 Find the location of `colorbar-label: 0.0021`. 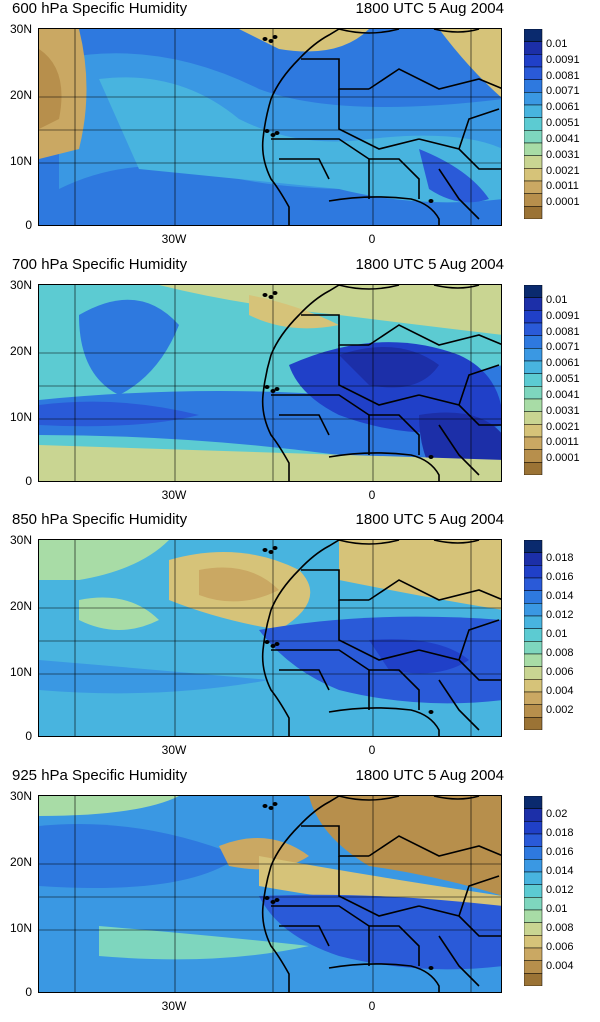

colorbar-label: 0.0021 is located at coordinates (563, 170).